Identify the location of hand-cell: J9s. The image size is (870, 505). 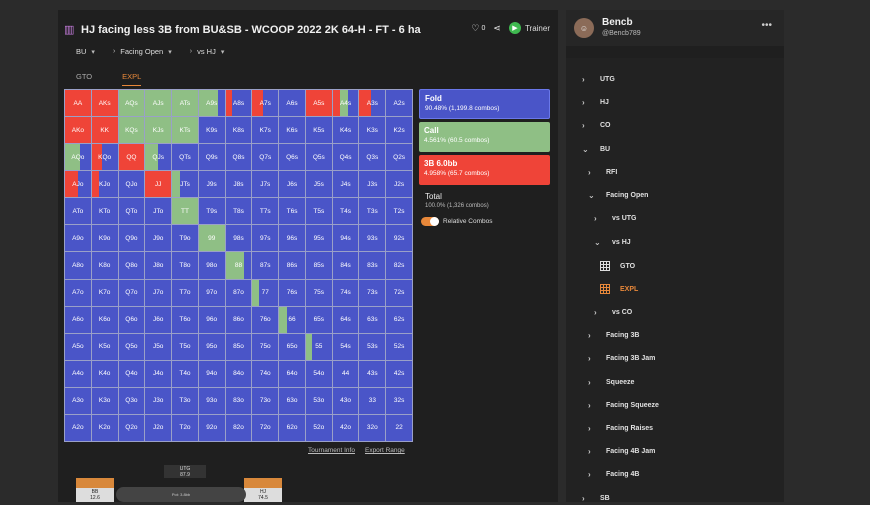
(211, 184).